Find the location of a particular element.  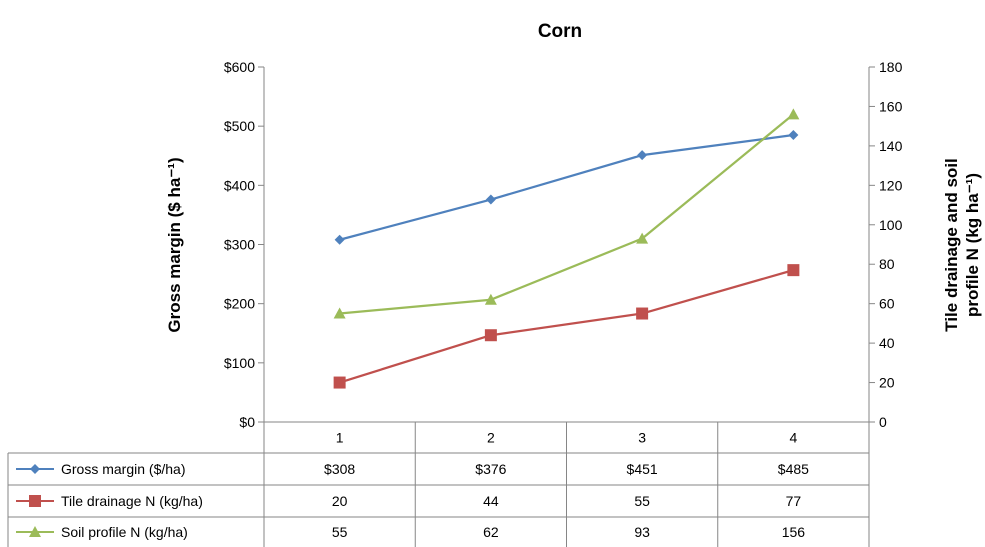

right-tick-label: 180 is located at coordinates (891, 67).